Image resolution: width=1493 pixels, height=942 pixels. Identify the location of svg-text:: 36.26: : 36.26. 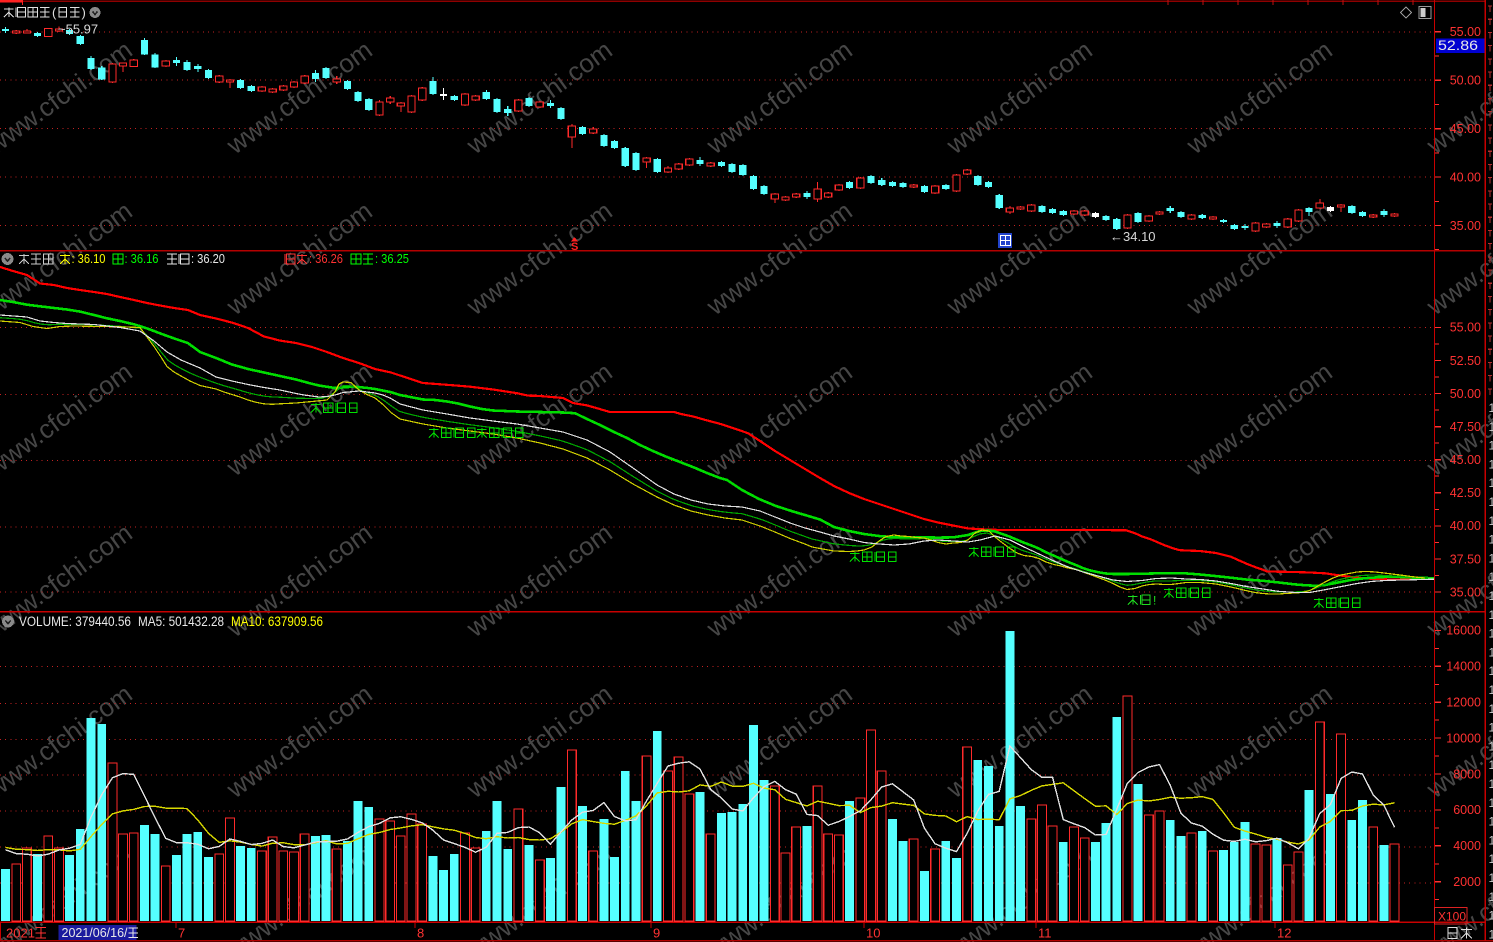
(326, 259).